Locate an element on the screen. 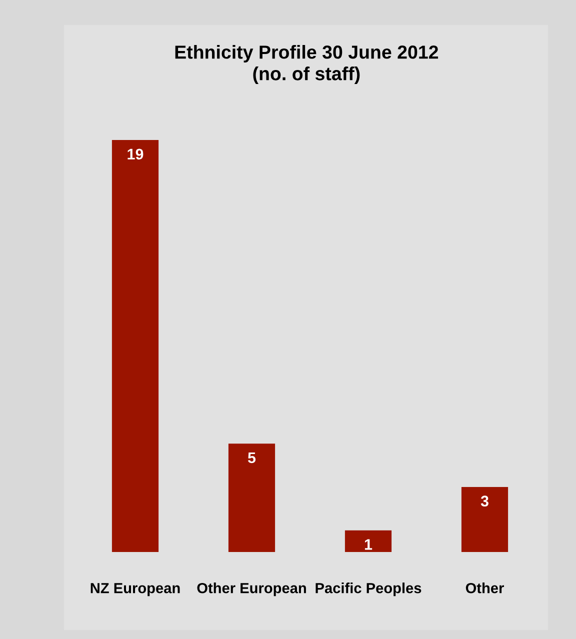  chart-title: Ethnicity Profile 30 June 2012 (no. of staff) is located at coordinates (306, 64).